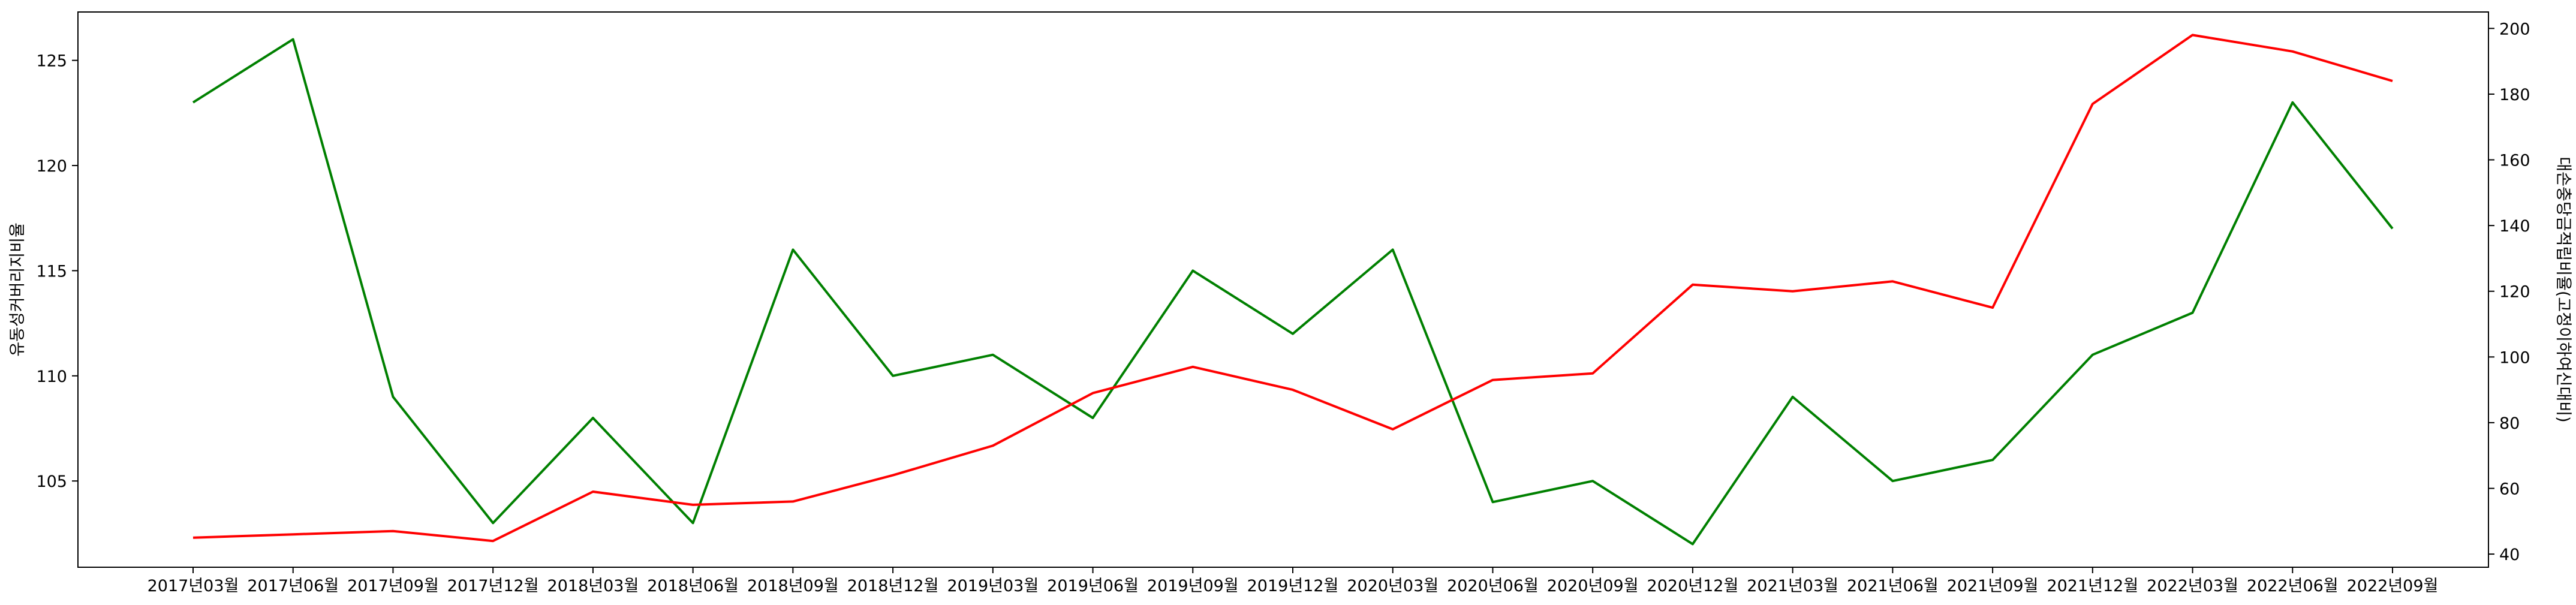  I want to click on x-tick-label: 2020년03월, so click(1393, 586).